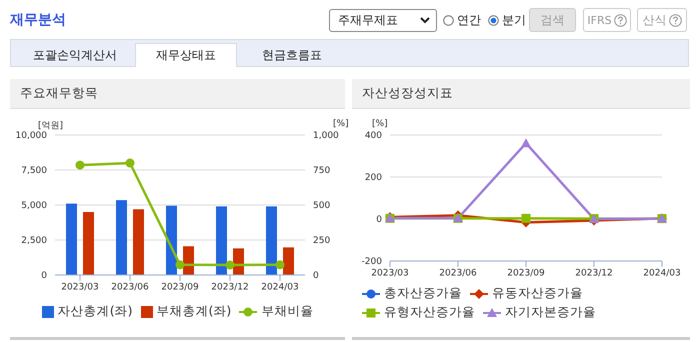 The height and width of the screenshot is (342, 697). What do you see at coordinates (380, 124) in the screenshot?
I see `y-axis-title: [%]` at bounding box center [380, 124].